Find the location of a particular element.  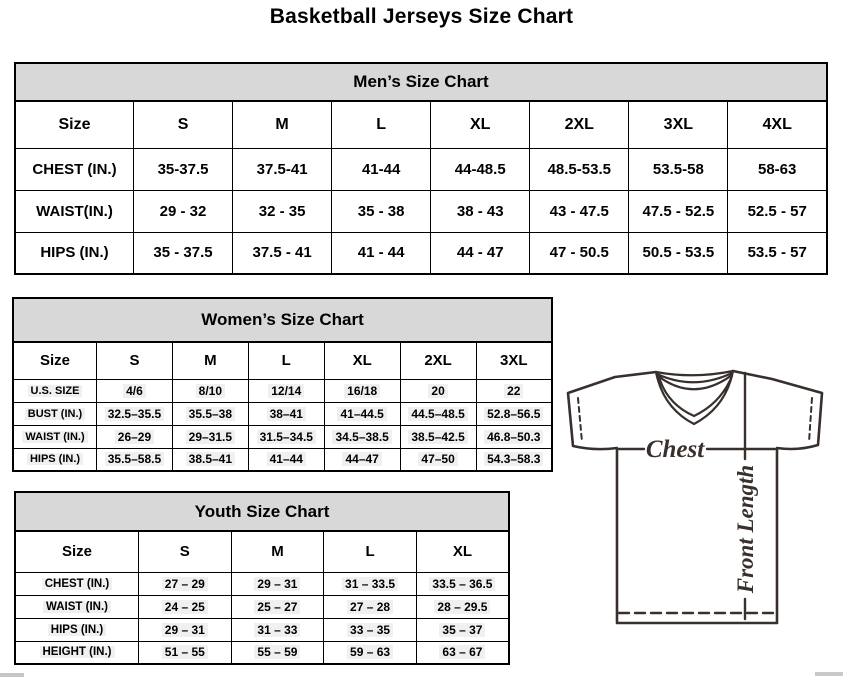

row-label: HIPS (IN.) is located at coordinates (76, 629).